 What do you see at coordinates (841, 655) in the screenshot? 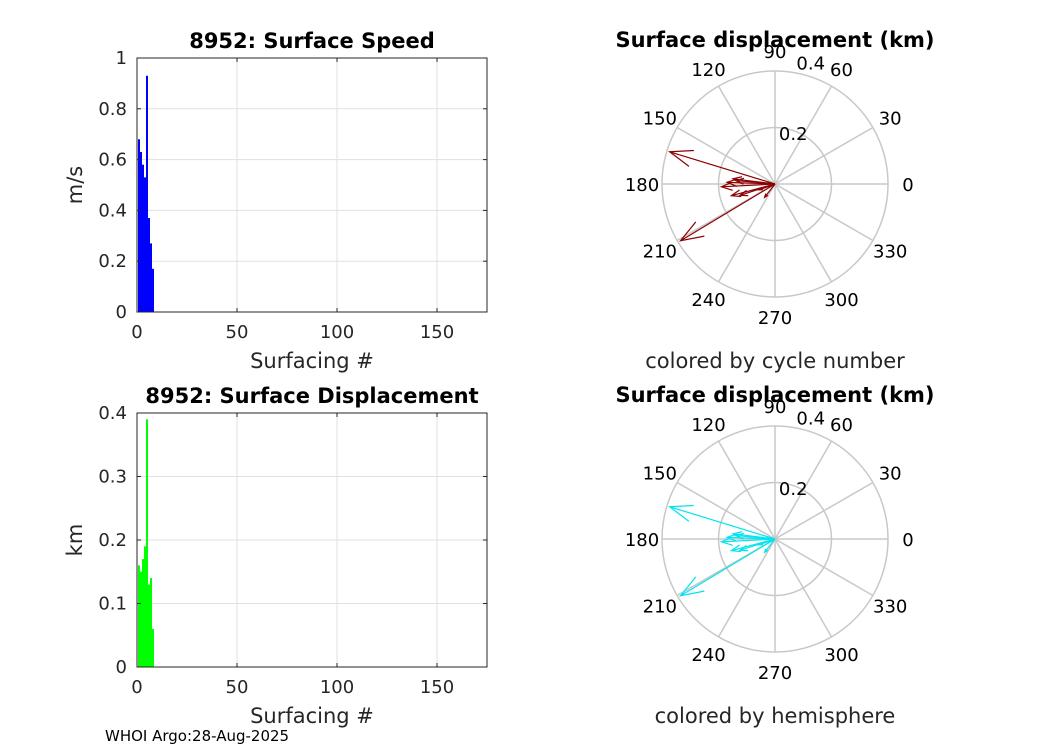
I see `angle-label: 300` at bounding box center [841, 655].